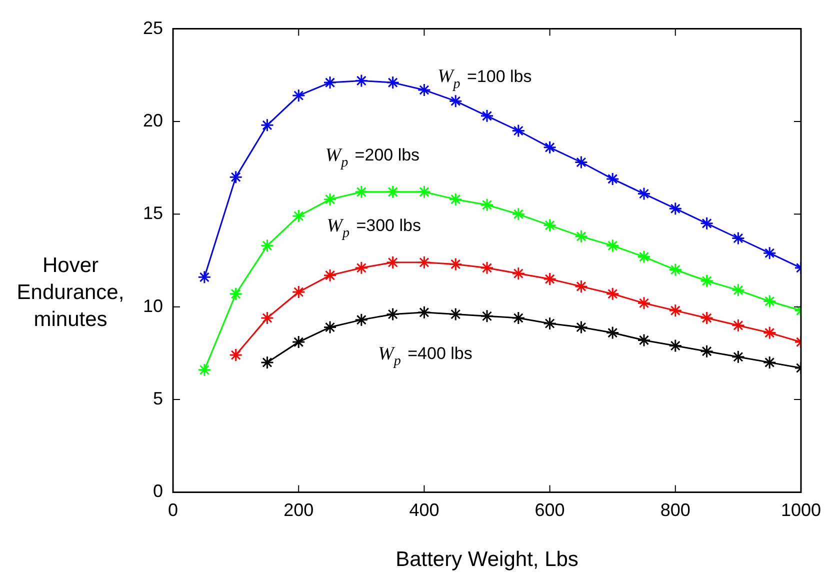 Image resolution: width=837 pixels, height=585 pixels. Describe the element at coordinates (71, 293) in the screenshot. I see `y-axis-title: Hover Endurance, minutes` at that location.